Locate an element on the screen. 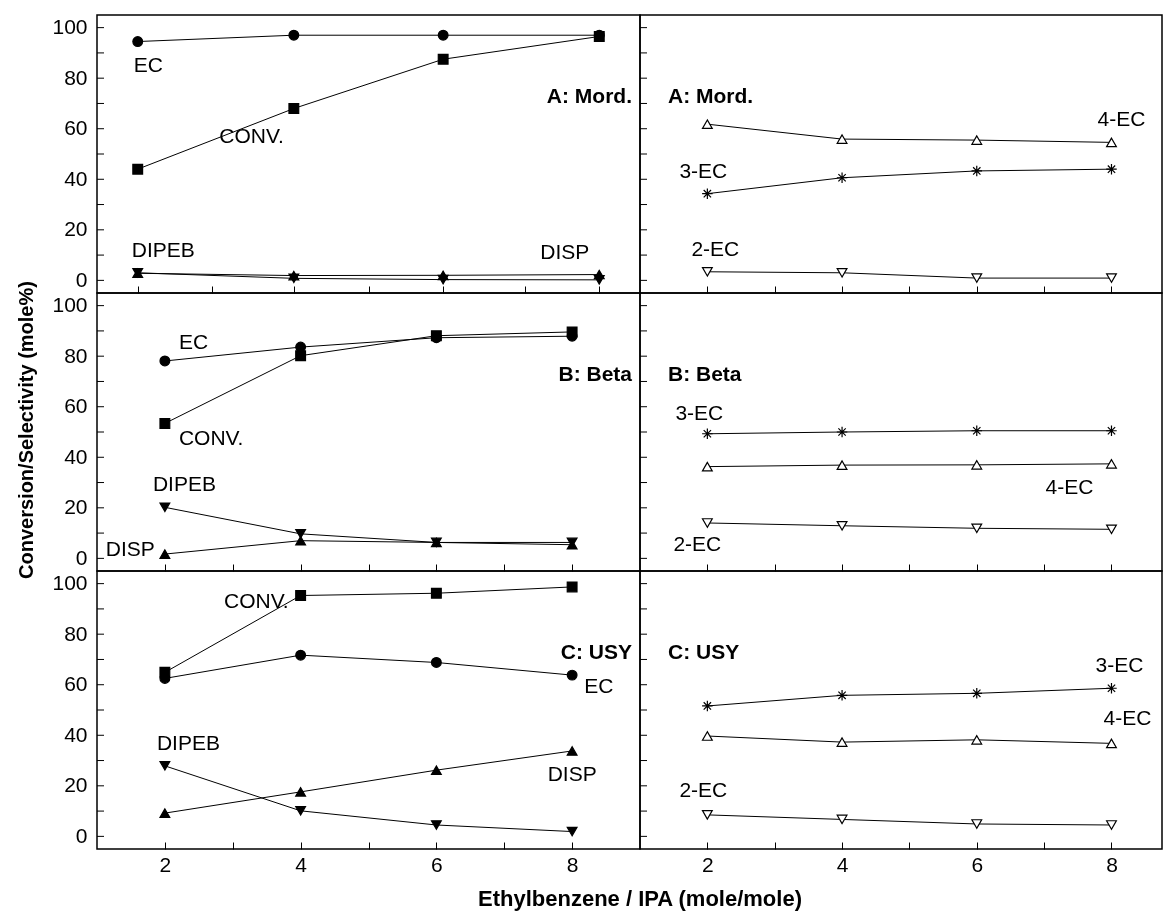 This screenshot has height=920, width=1172. y-axis-title: Conversion/Selectivity (mole%) is located at coordinates (26, 430).